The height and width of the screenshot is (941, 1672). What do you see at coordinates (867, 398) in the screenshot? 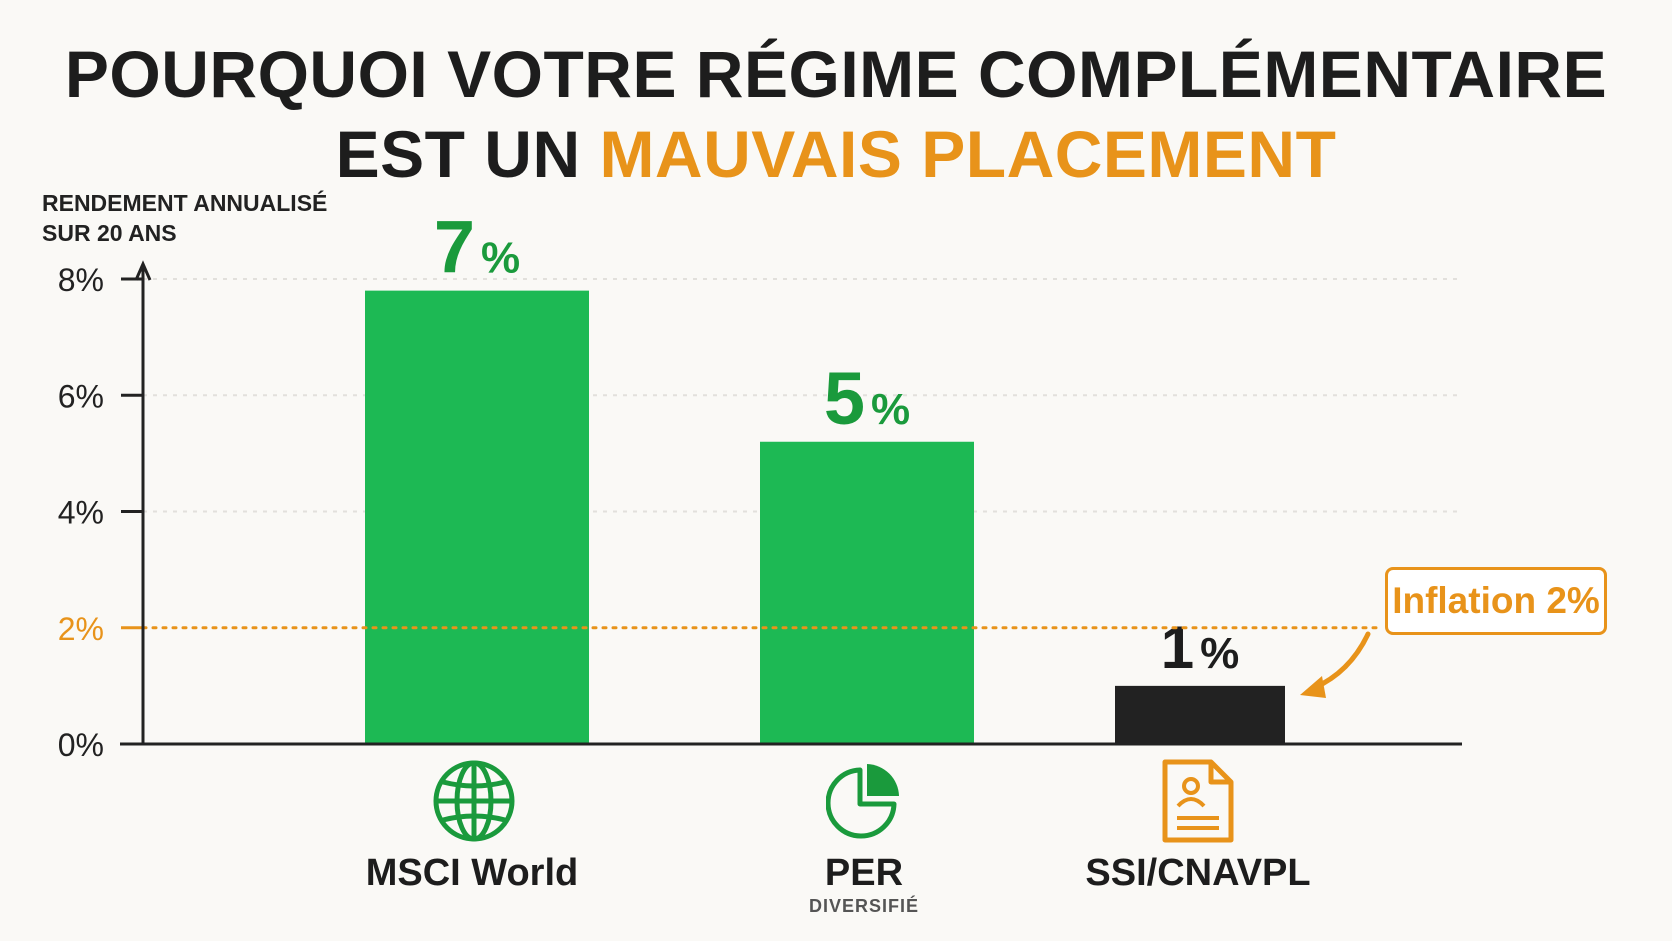
I see `data-label-1: 5%` at bounding box center [867, 398].